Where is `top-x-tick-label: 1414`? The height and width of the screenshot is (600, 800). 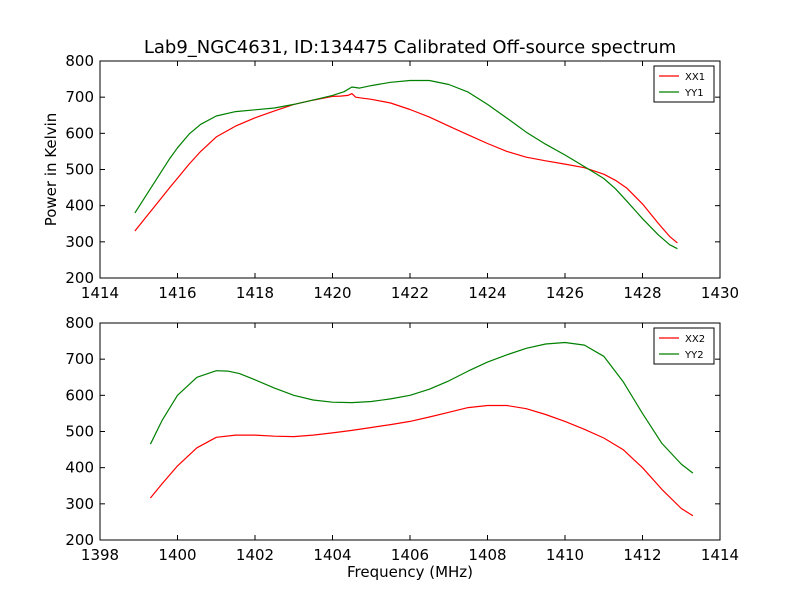 top-x-tick-label: 1414 is located at coordinates (100, 293).